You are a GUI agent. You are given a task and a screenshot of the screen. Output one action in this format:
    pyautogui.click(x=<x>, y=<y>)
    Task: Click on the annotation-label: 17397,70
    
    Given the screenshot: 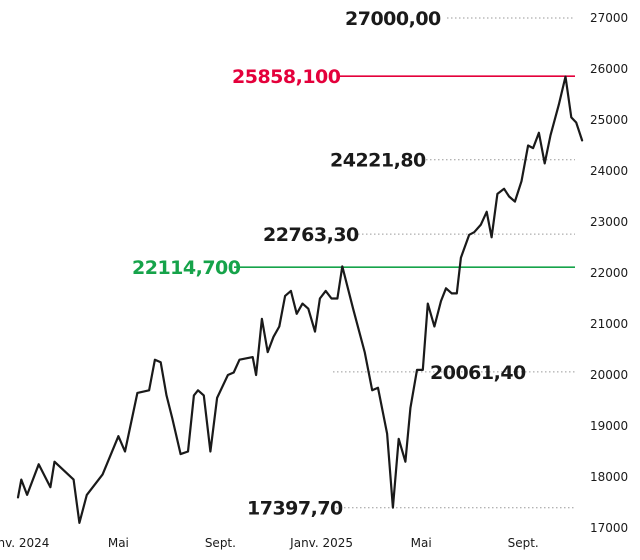 What is the action you would take?
    pyautogui.click(x=295, y=509)
    